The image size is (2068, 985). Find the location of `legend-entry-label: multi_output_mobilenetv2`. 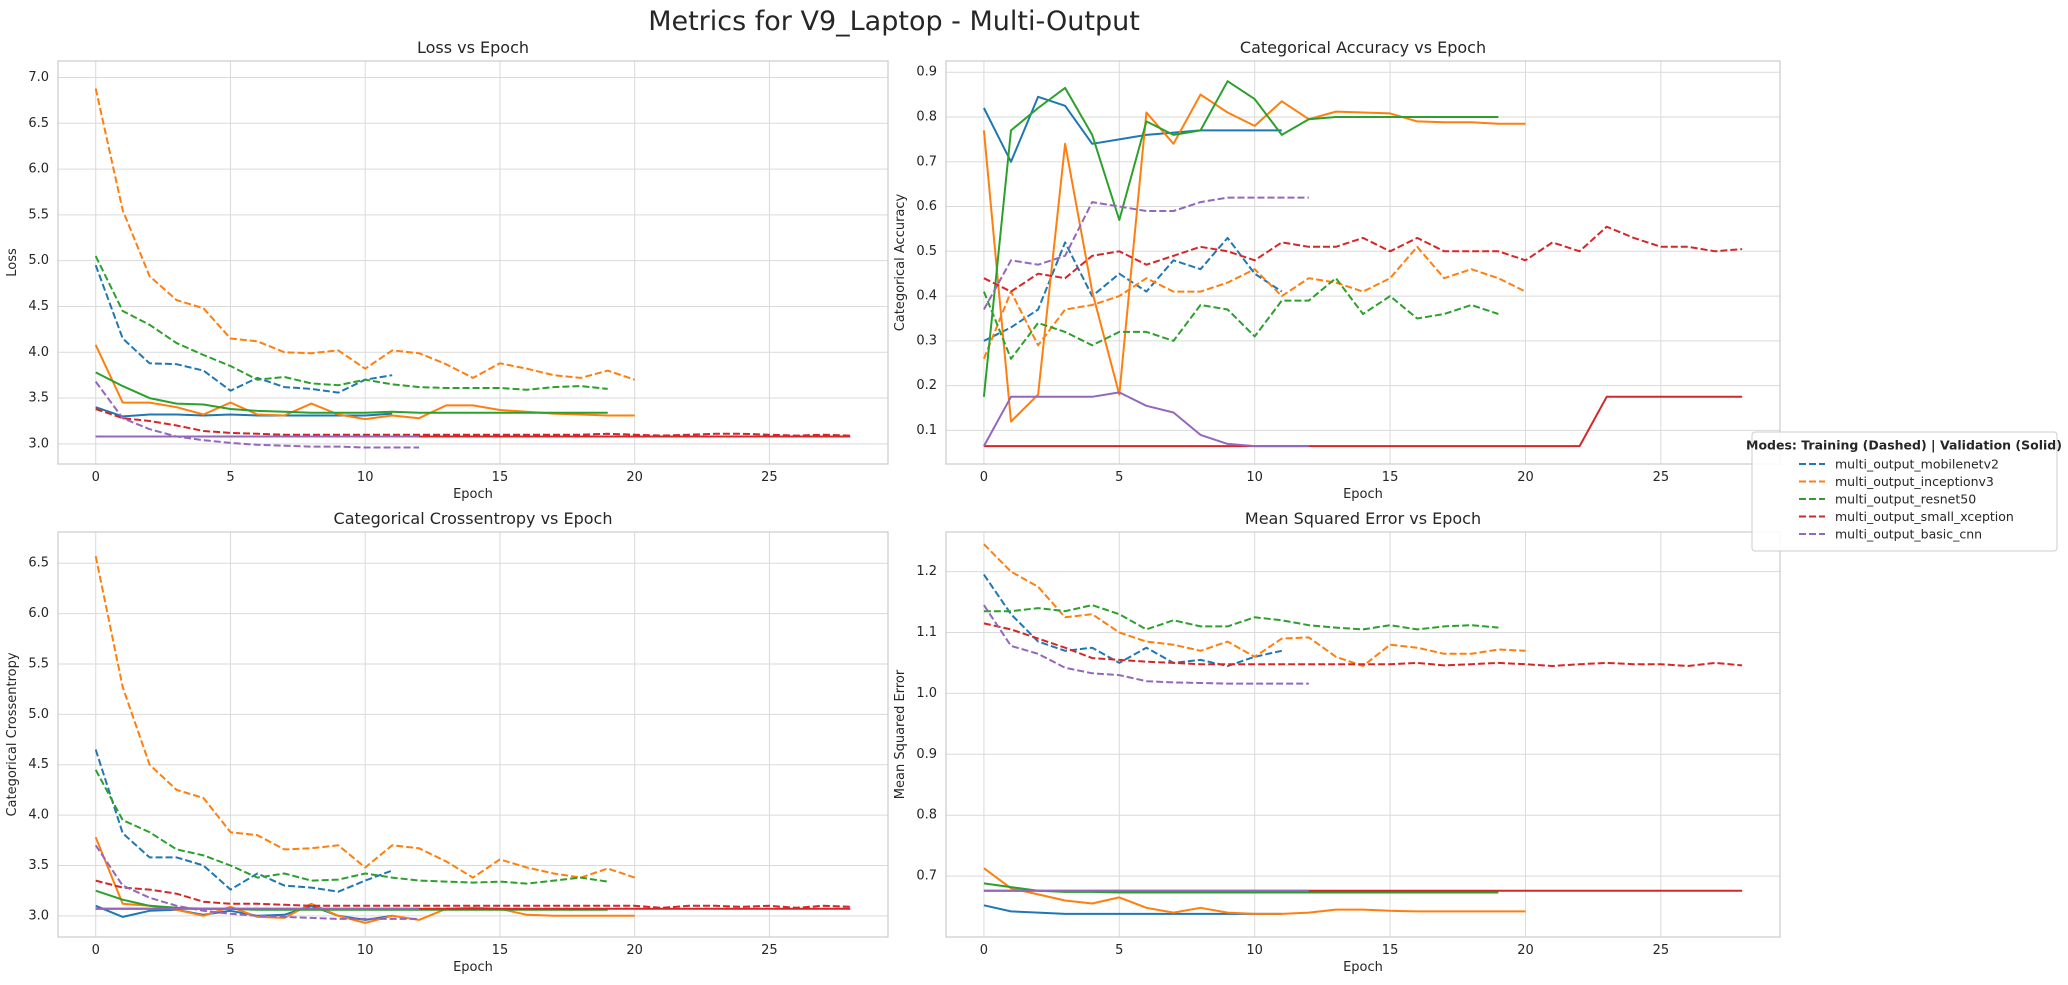

legend-entry-label: multi_output_mobilenetv2 is located at coordinates (1917, 464).